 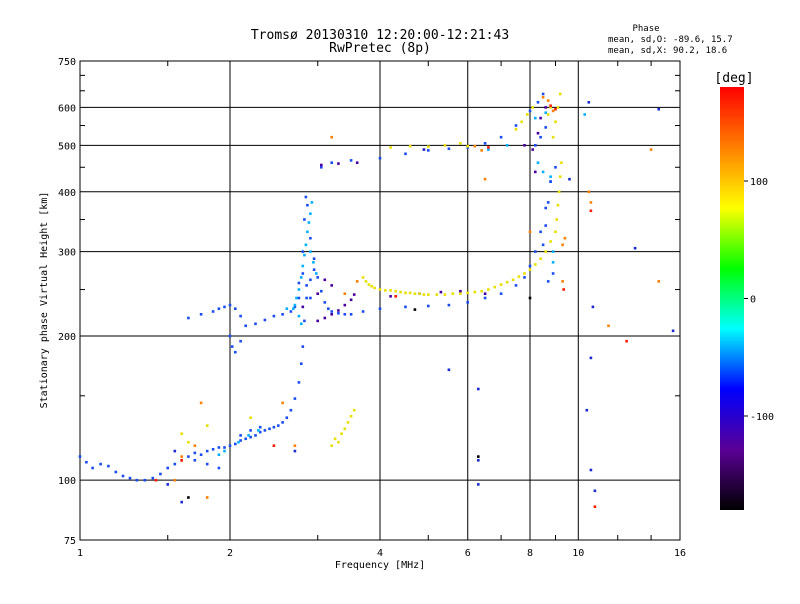 What do you see at coordinates (67, 337) in the screenshot?
I see `y-tick-label: 200` at bounding box center [67, 337].